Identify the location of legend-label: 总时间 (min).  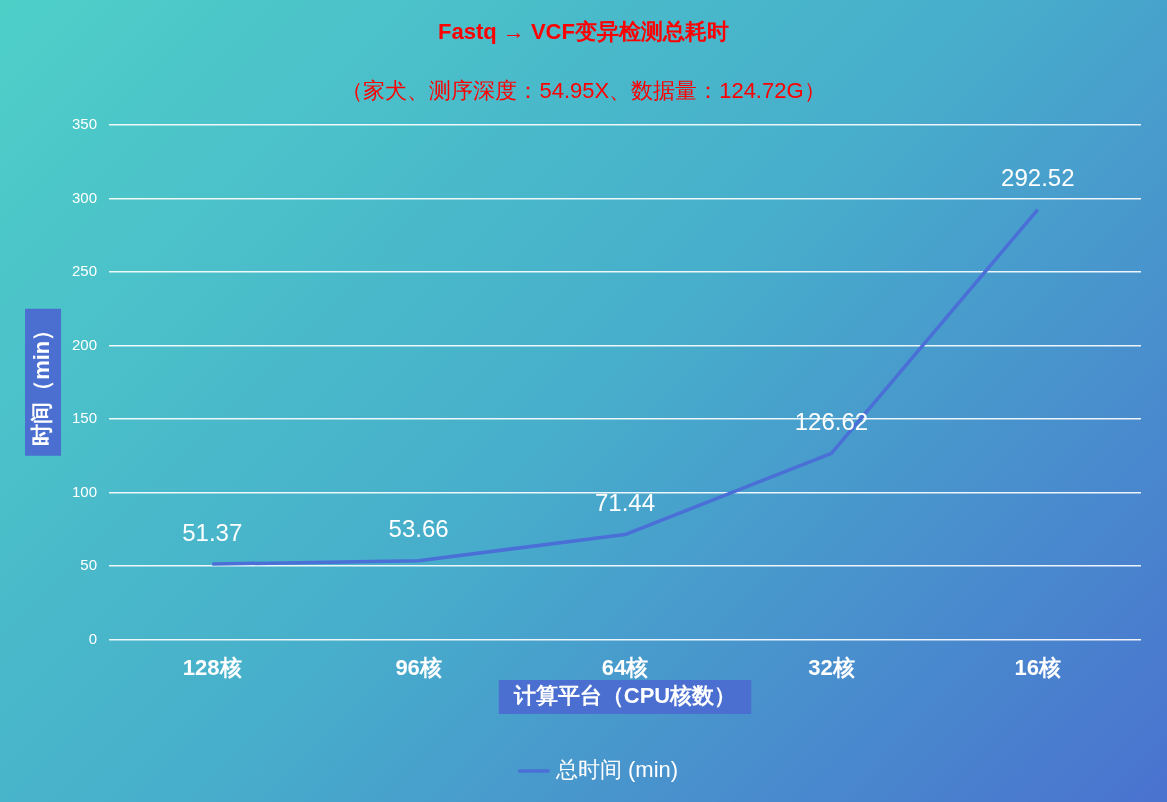
(616, 770).